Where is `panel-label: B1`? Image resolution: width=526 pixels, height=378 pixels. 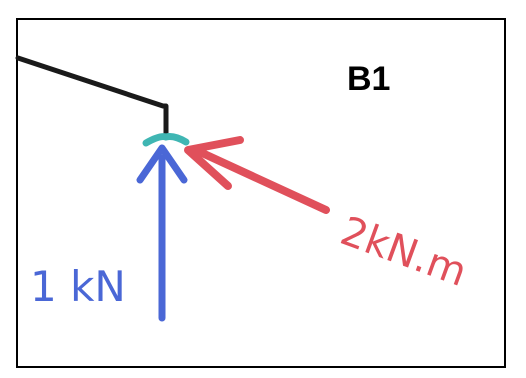 panel-label: B1 is located at coordinates (368, 79).